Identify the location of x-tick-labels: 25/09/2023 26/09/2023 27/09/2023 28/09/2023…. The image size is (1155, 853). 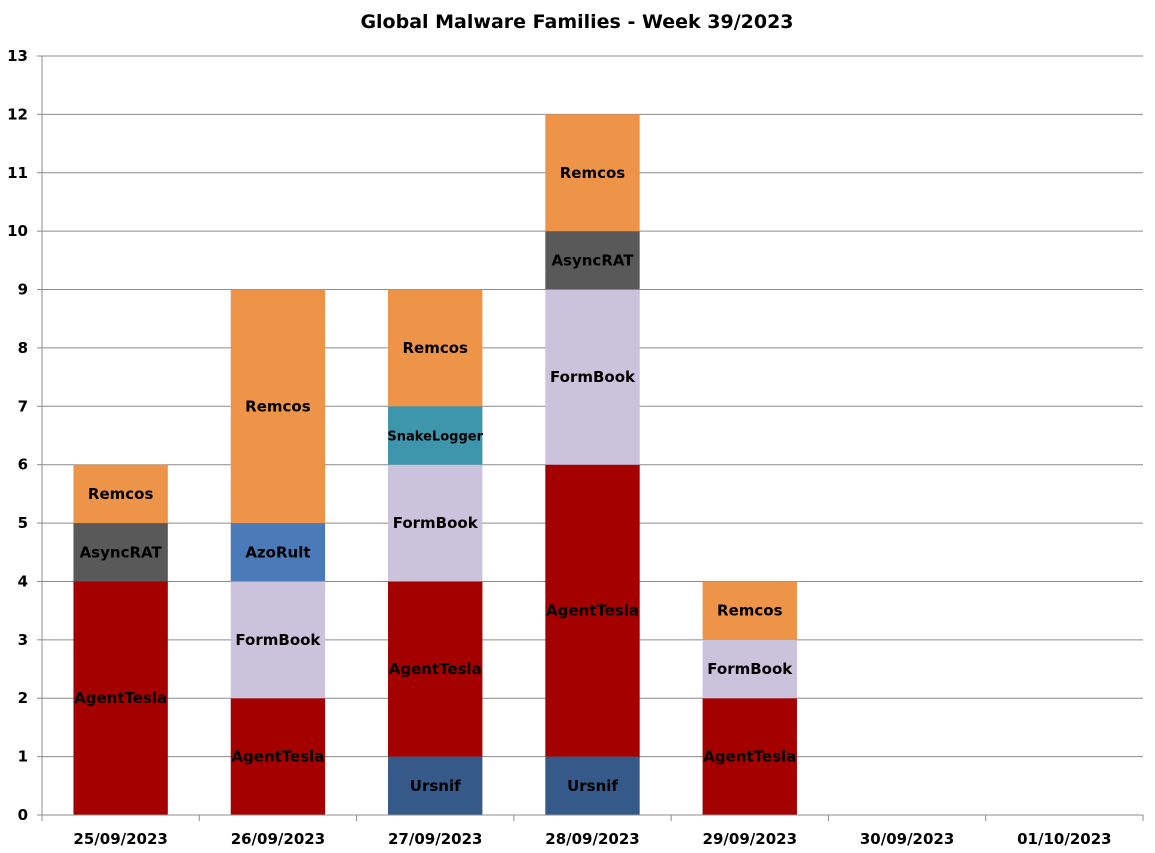
(592, 839).